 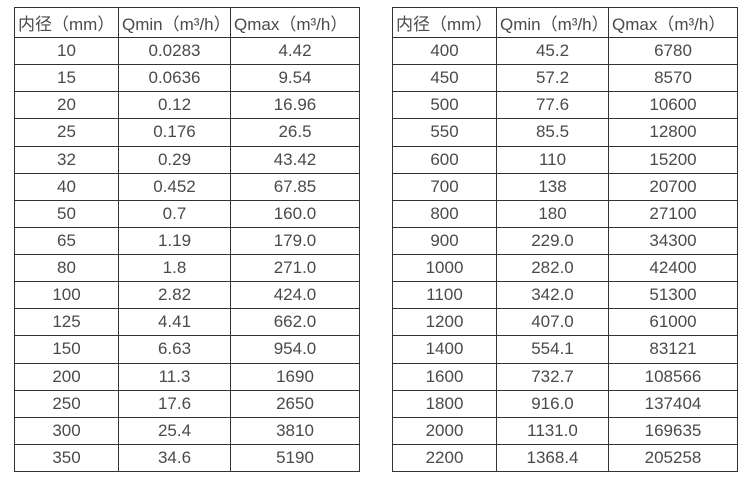 What do you see at coordinates (174, 105) in the screenshot?
I see `cell-qmin: 0.12` at bounding box center [174, 105].